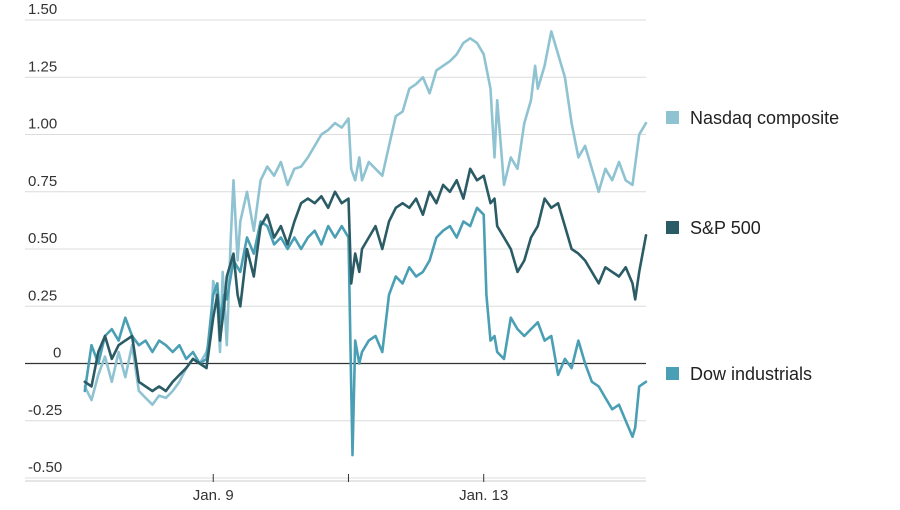 This screenshot has width=900, height=510. What do you see at coordinates (213, 495) in the screenshot?
I see `x-tick-label: Jan. 9` at bounding box center [213, 495].